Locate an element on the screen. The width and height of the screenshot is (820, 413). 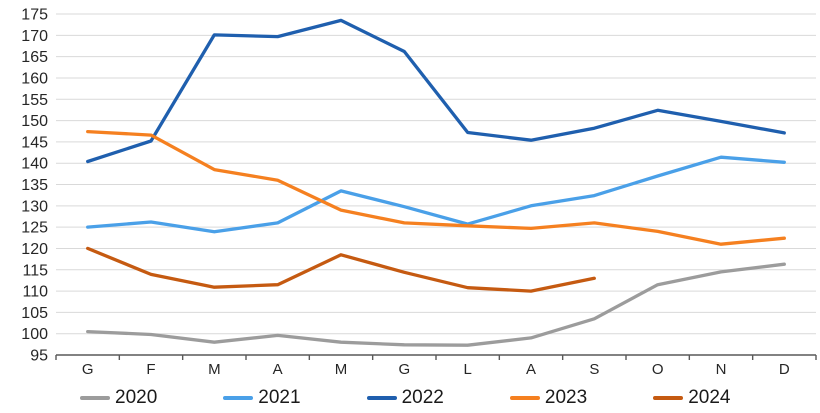
y-axis-label: 105 is located at coordinates (34, 313).